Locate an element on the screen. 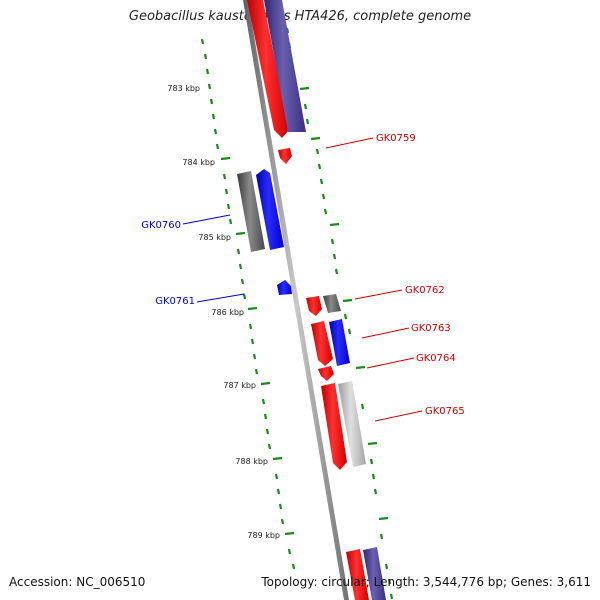 The height and width of the screenshot is (600, 600). connector-gk0761 is located at coordinates (220, 298).